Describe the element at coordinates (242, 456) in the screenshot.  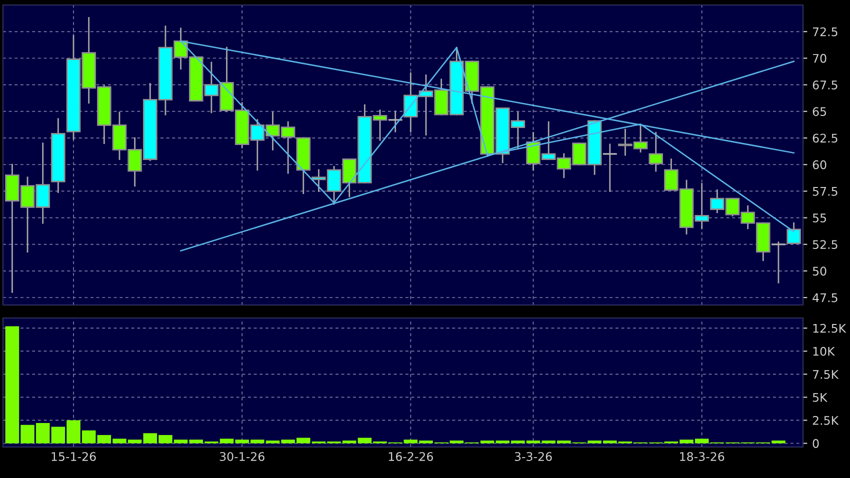
I see `x-tick-label: 30-1-26` at that location.